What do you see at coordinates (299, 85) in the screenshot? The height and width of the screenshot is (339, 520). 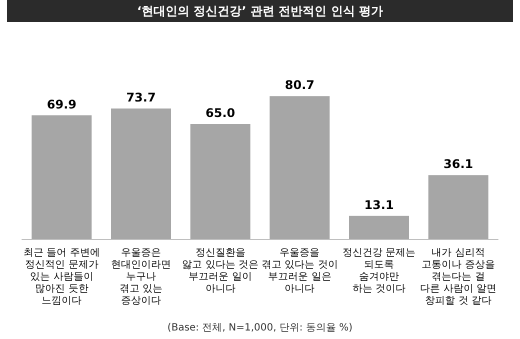 I see `data-label: 80.7` at bounding box center [299, 85].